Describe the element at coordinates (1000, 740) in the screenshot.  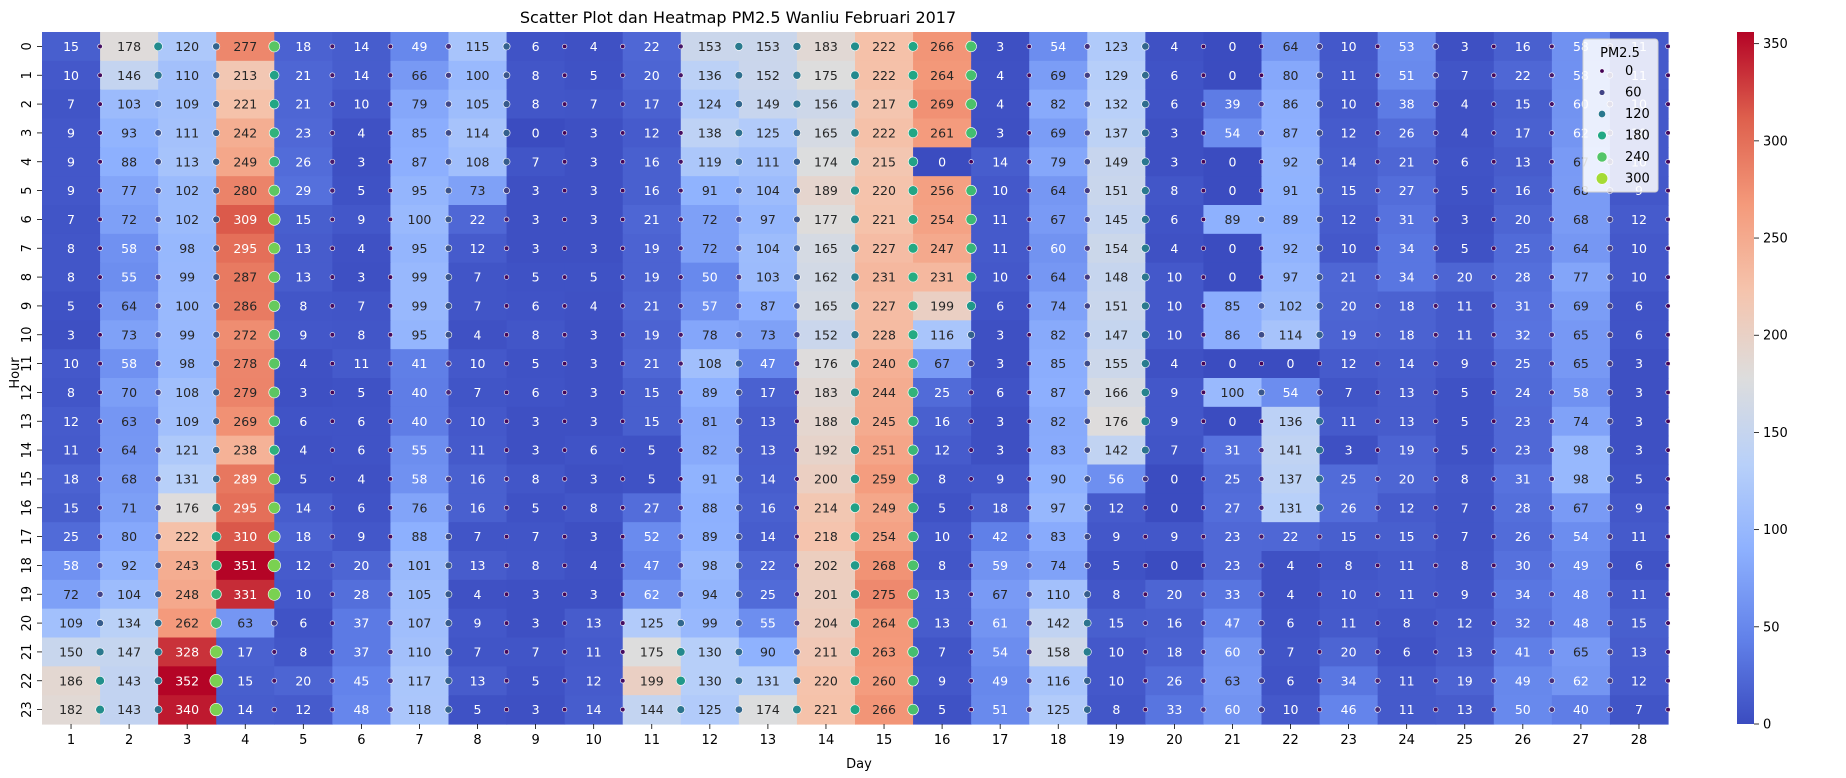
I see `x-tick-label: 17` at that location.